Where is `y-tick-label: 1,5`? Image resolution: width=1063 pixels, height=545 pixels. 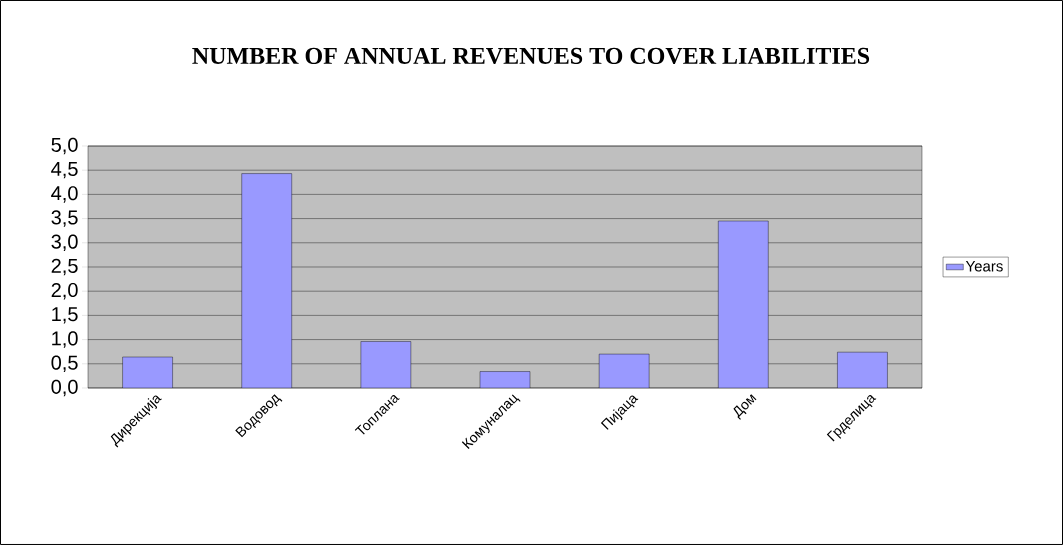 y-tick-label: 1,5 is located at coordinates (65, 315).